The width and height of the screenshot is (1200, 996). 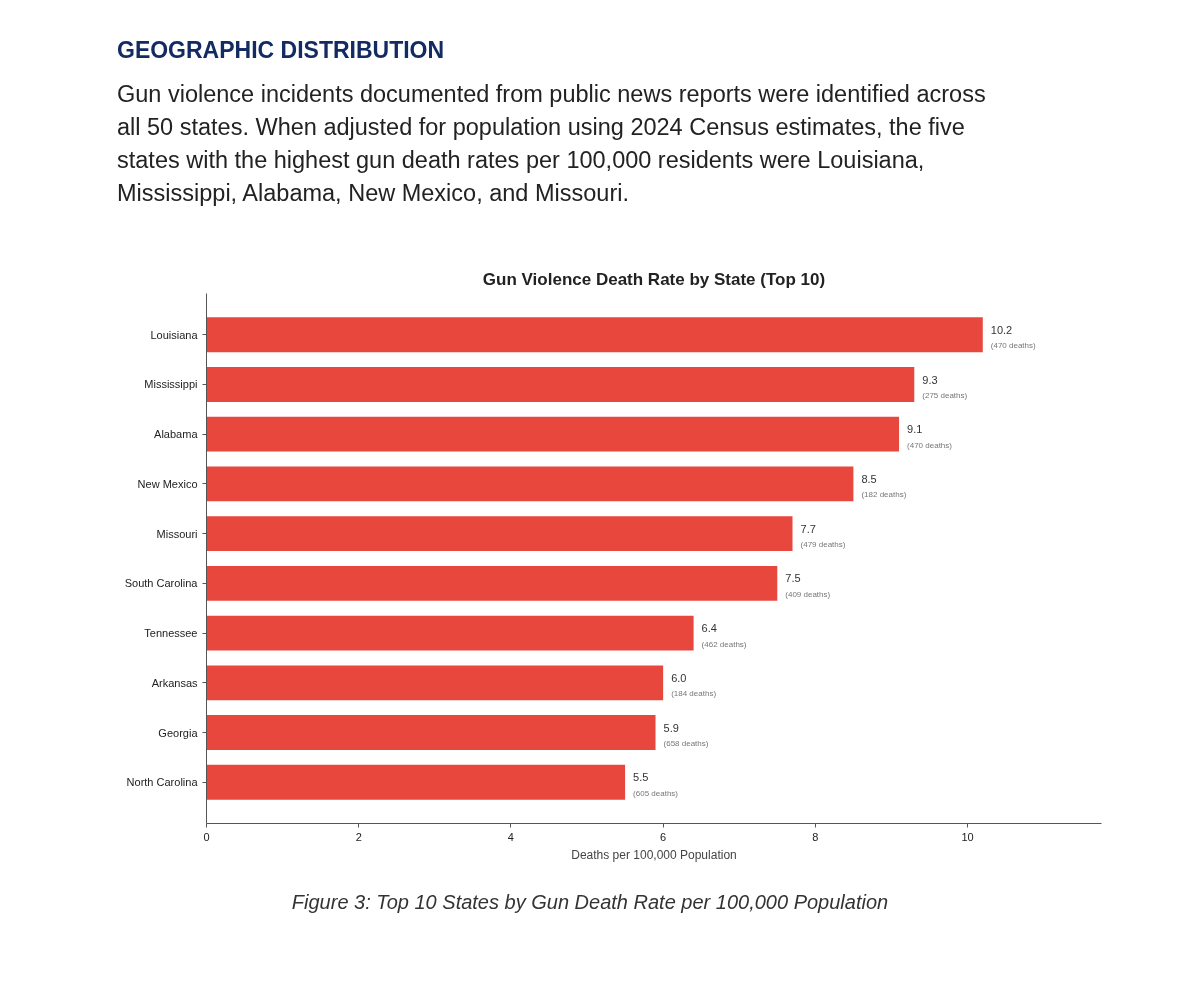 What do you see at coordinates (823, 535) in the screenshot?
I see `text: 7.7 (479 deaths)` at bounding box center [823, 535].